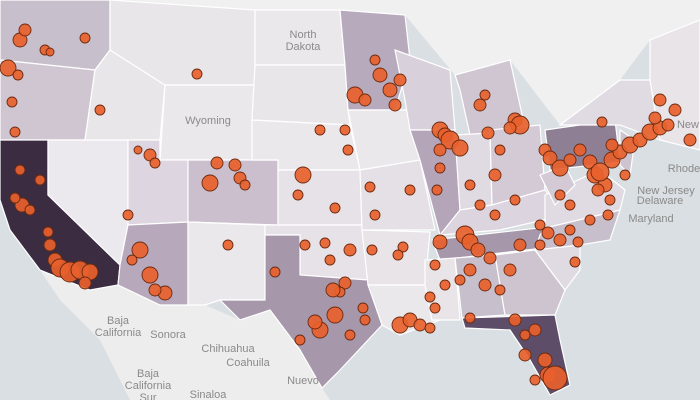 This screenshot has height=400, width=700. Describe the element at coordinates (303, 35) in the screenshot. I see `label-line: North` at that location.